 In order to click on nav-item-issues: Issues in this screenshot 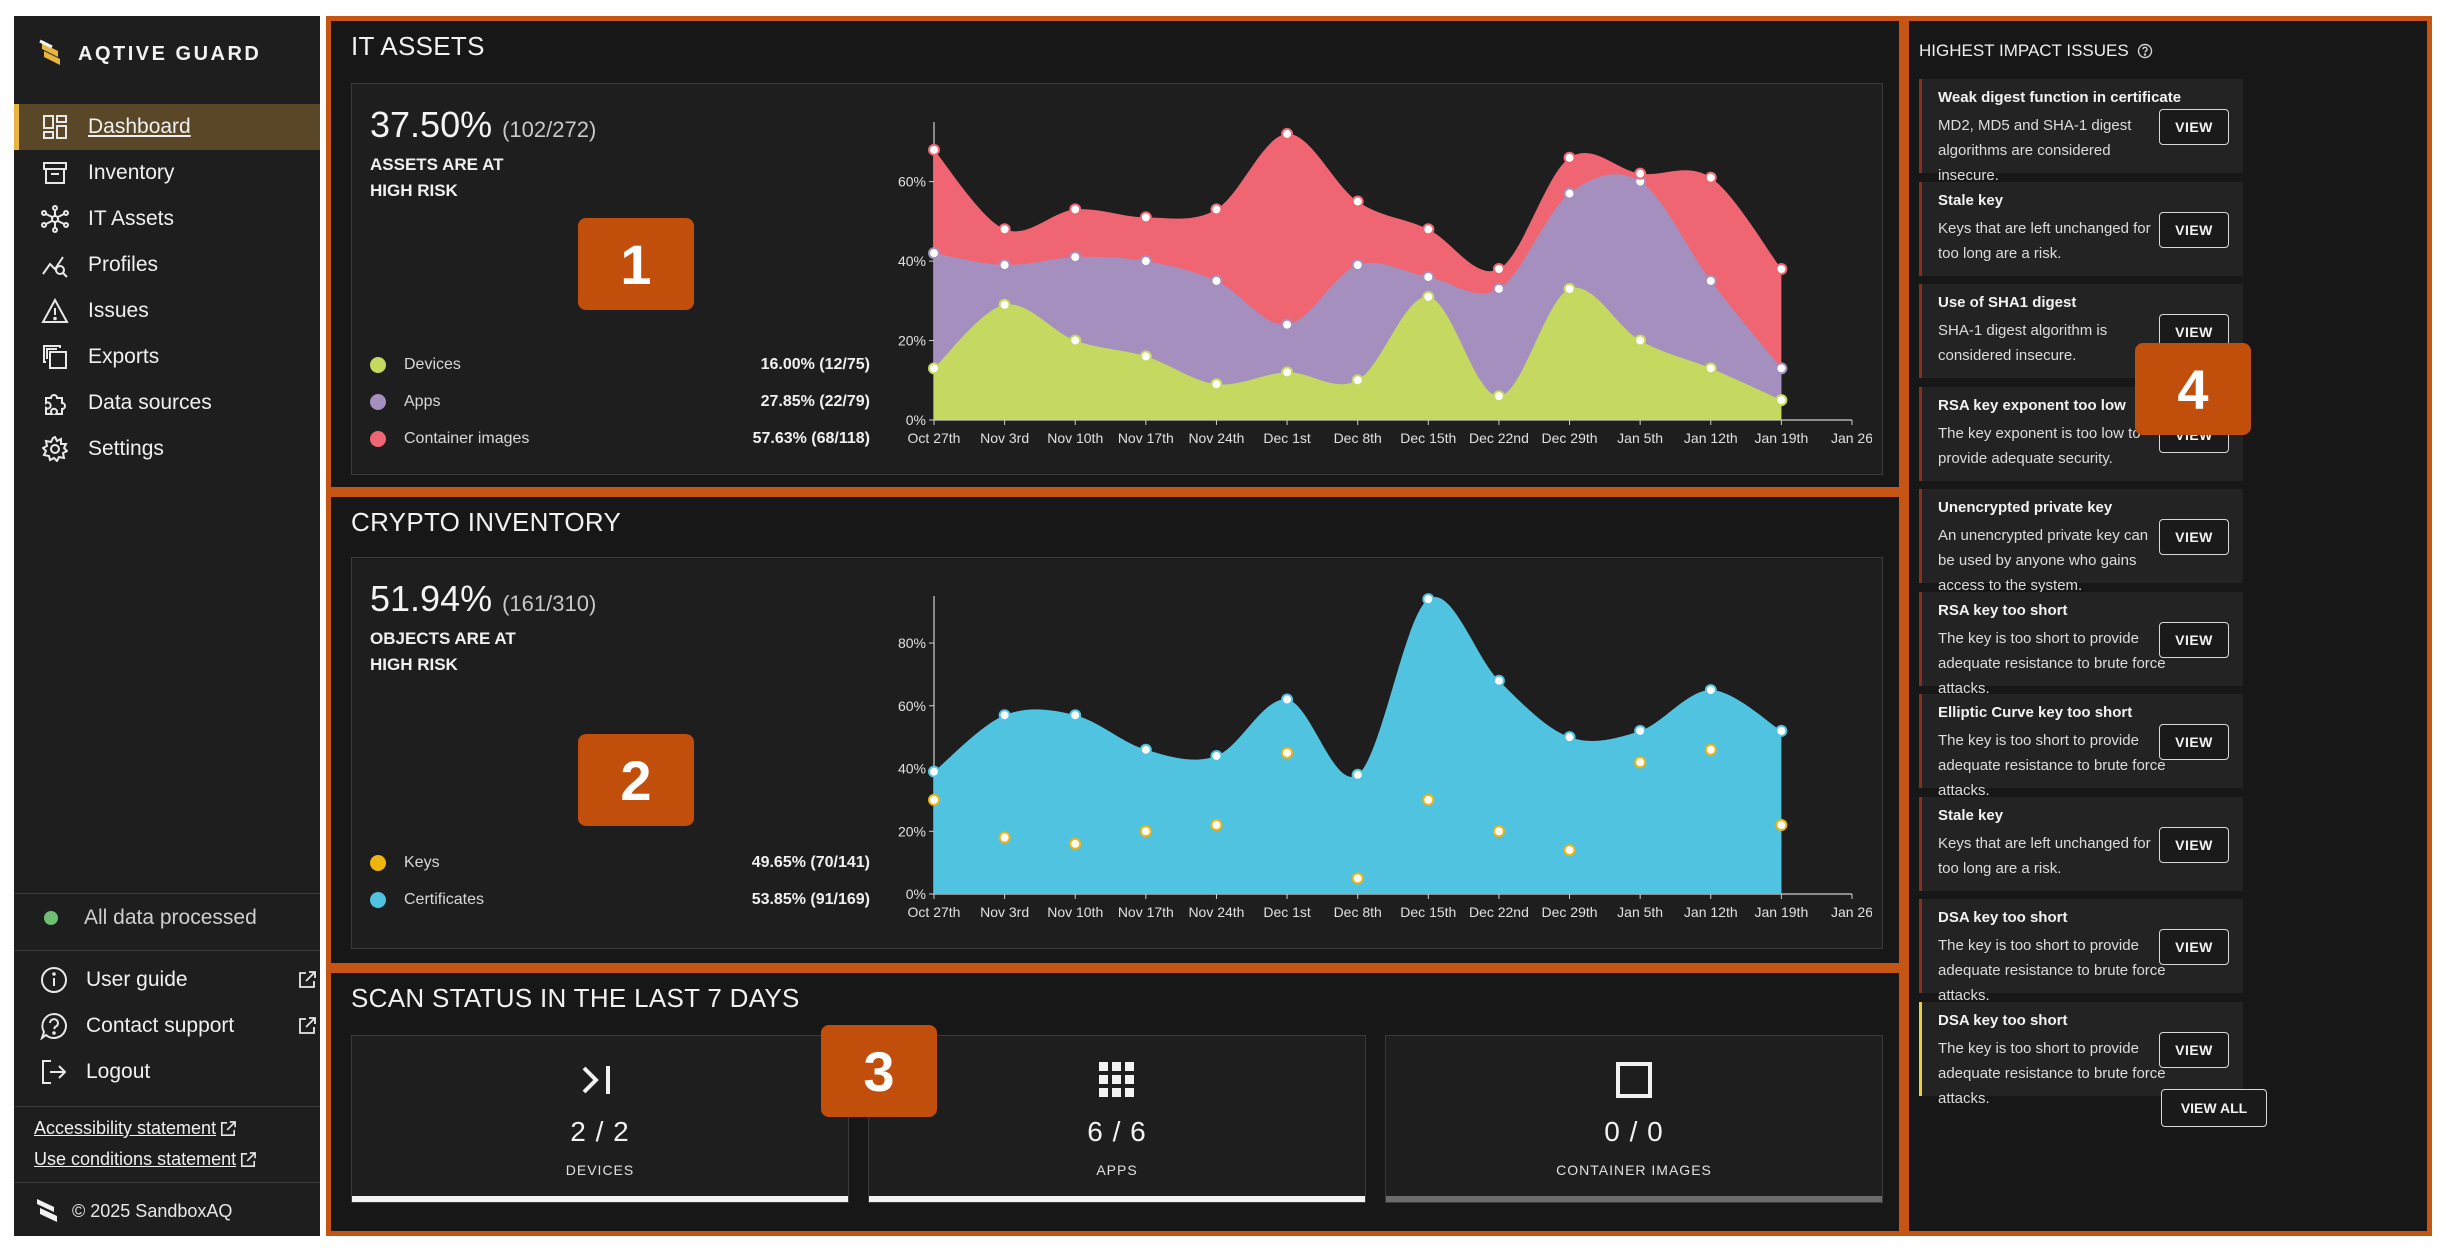, I will do `click(167, 311)`.